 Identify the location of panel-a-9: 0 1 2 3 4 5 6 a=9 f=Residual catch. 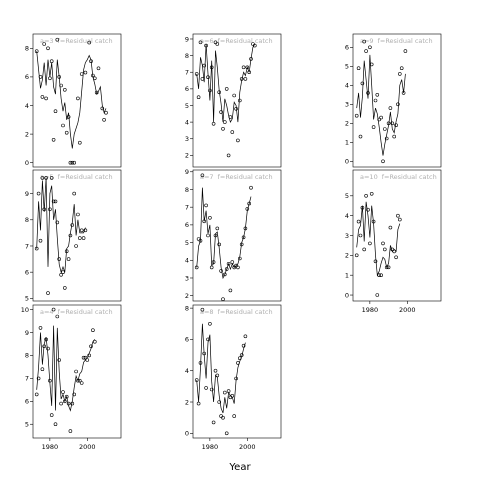
(393, 100).